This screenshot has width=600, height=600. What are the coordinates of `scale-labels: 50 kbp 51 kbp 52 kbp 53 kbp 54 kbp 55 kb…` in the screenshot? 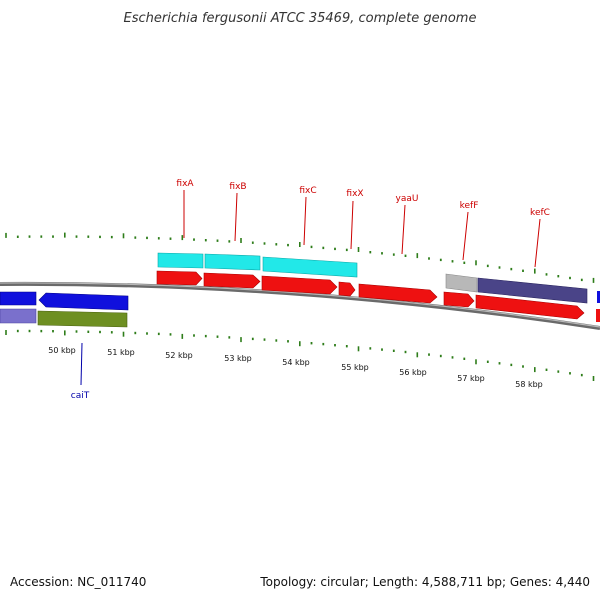 It's located at (295, 367).